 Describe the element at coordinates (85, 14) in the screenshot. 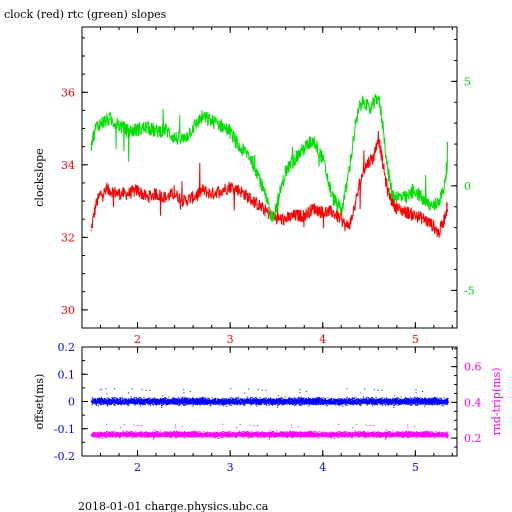

I see `chart-title: clock (red) rtc (green) slopes` at that location.